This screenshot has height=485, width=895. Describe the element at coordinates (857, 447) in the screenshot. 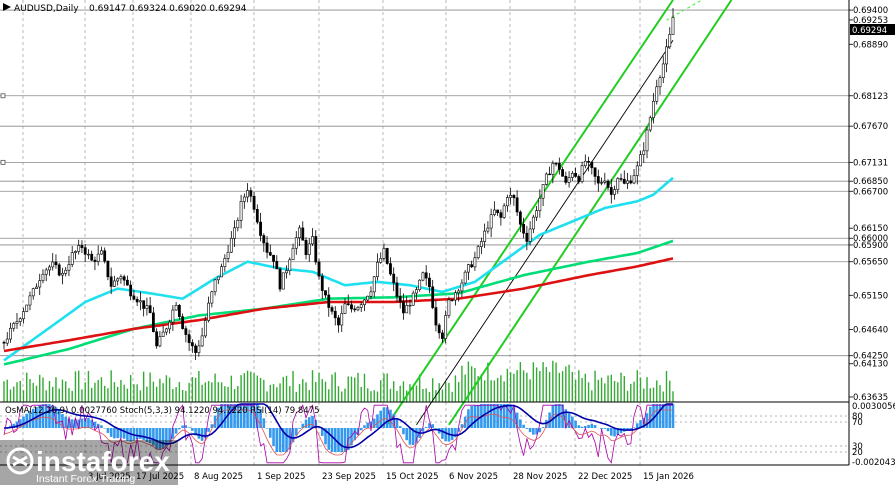

I see `osc-tick-label: 30` at that location.